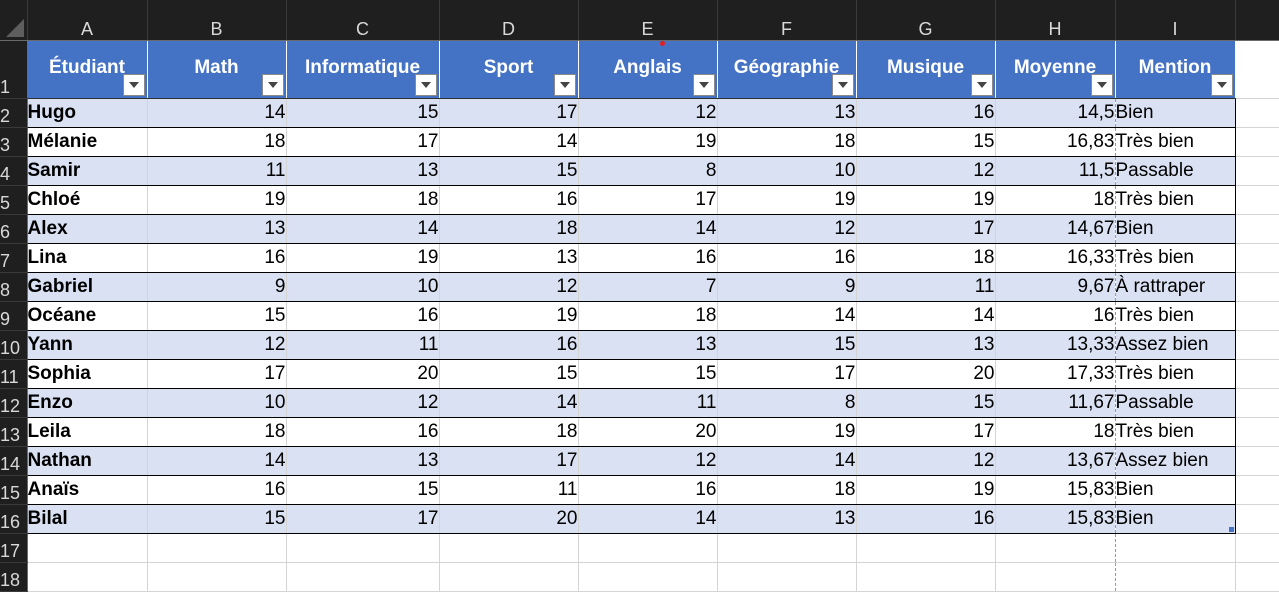 The width and height of the screenshot is (1279, 592). Describe the element at coordinates (1175, 229) in the screenshot. I see `data-cell: Bien` at that location.